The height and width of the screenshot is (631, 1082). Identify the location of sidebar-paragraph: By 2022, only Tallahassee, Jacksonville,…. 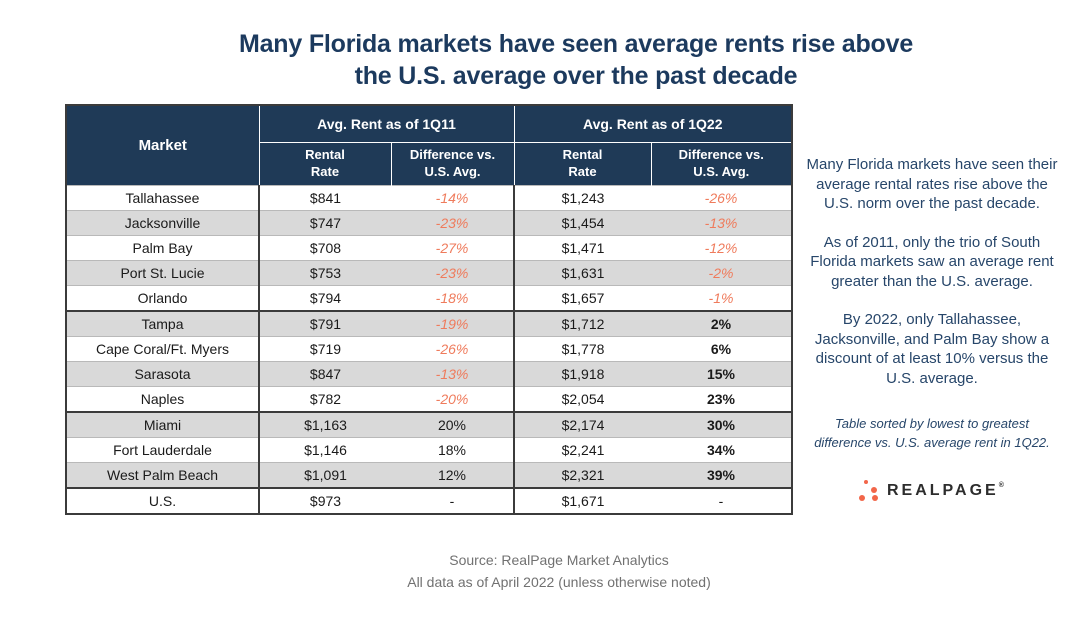
(932, 349).